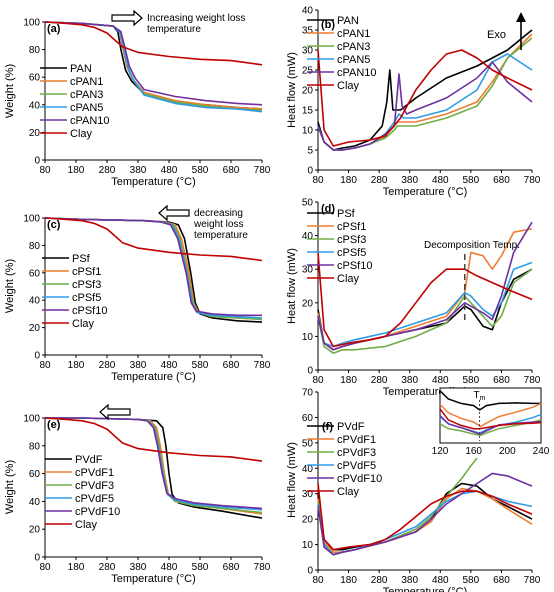 The width and height of the screenshot is (554, 592). What do you see at coordinates (308, 443) in the screenshot?
I see `y-tick-label: 50` at bounding box center [308, 443].